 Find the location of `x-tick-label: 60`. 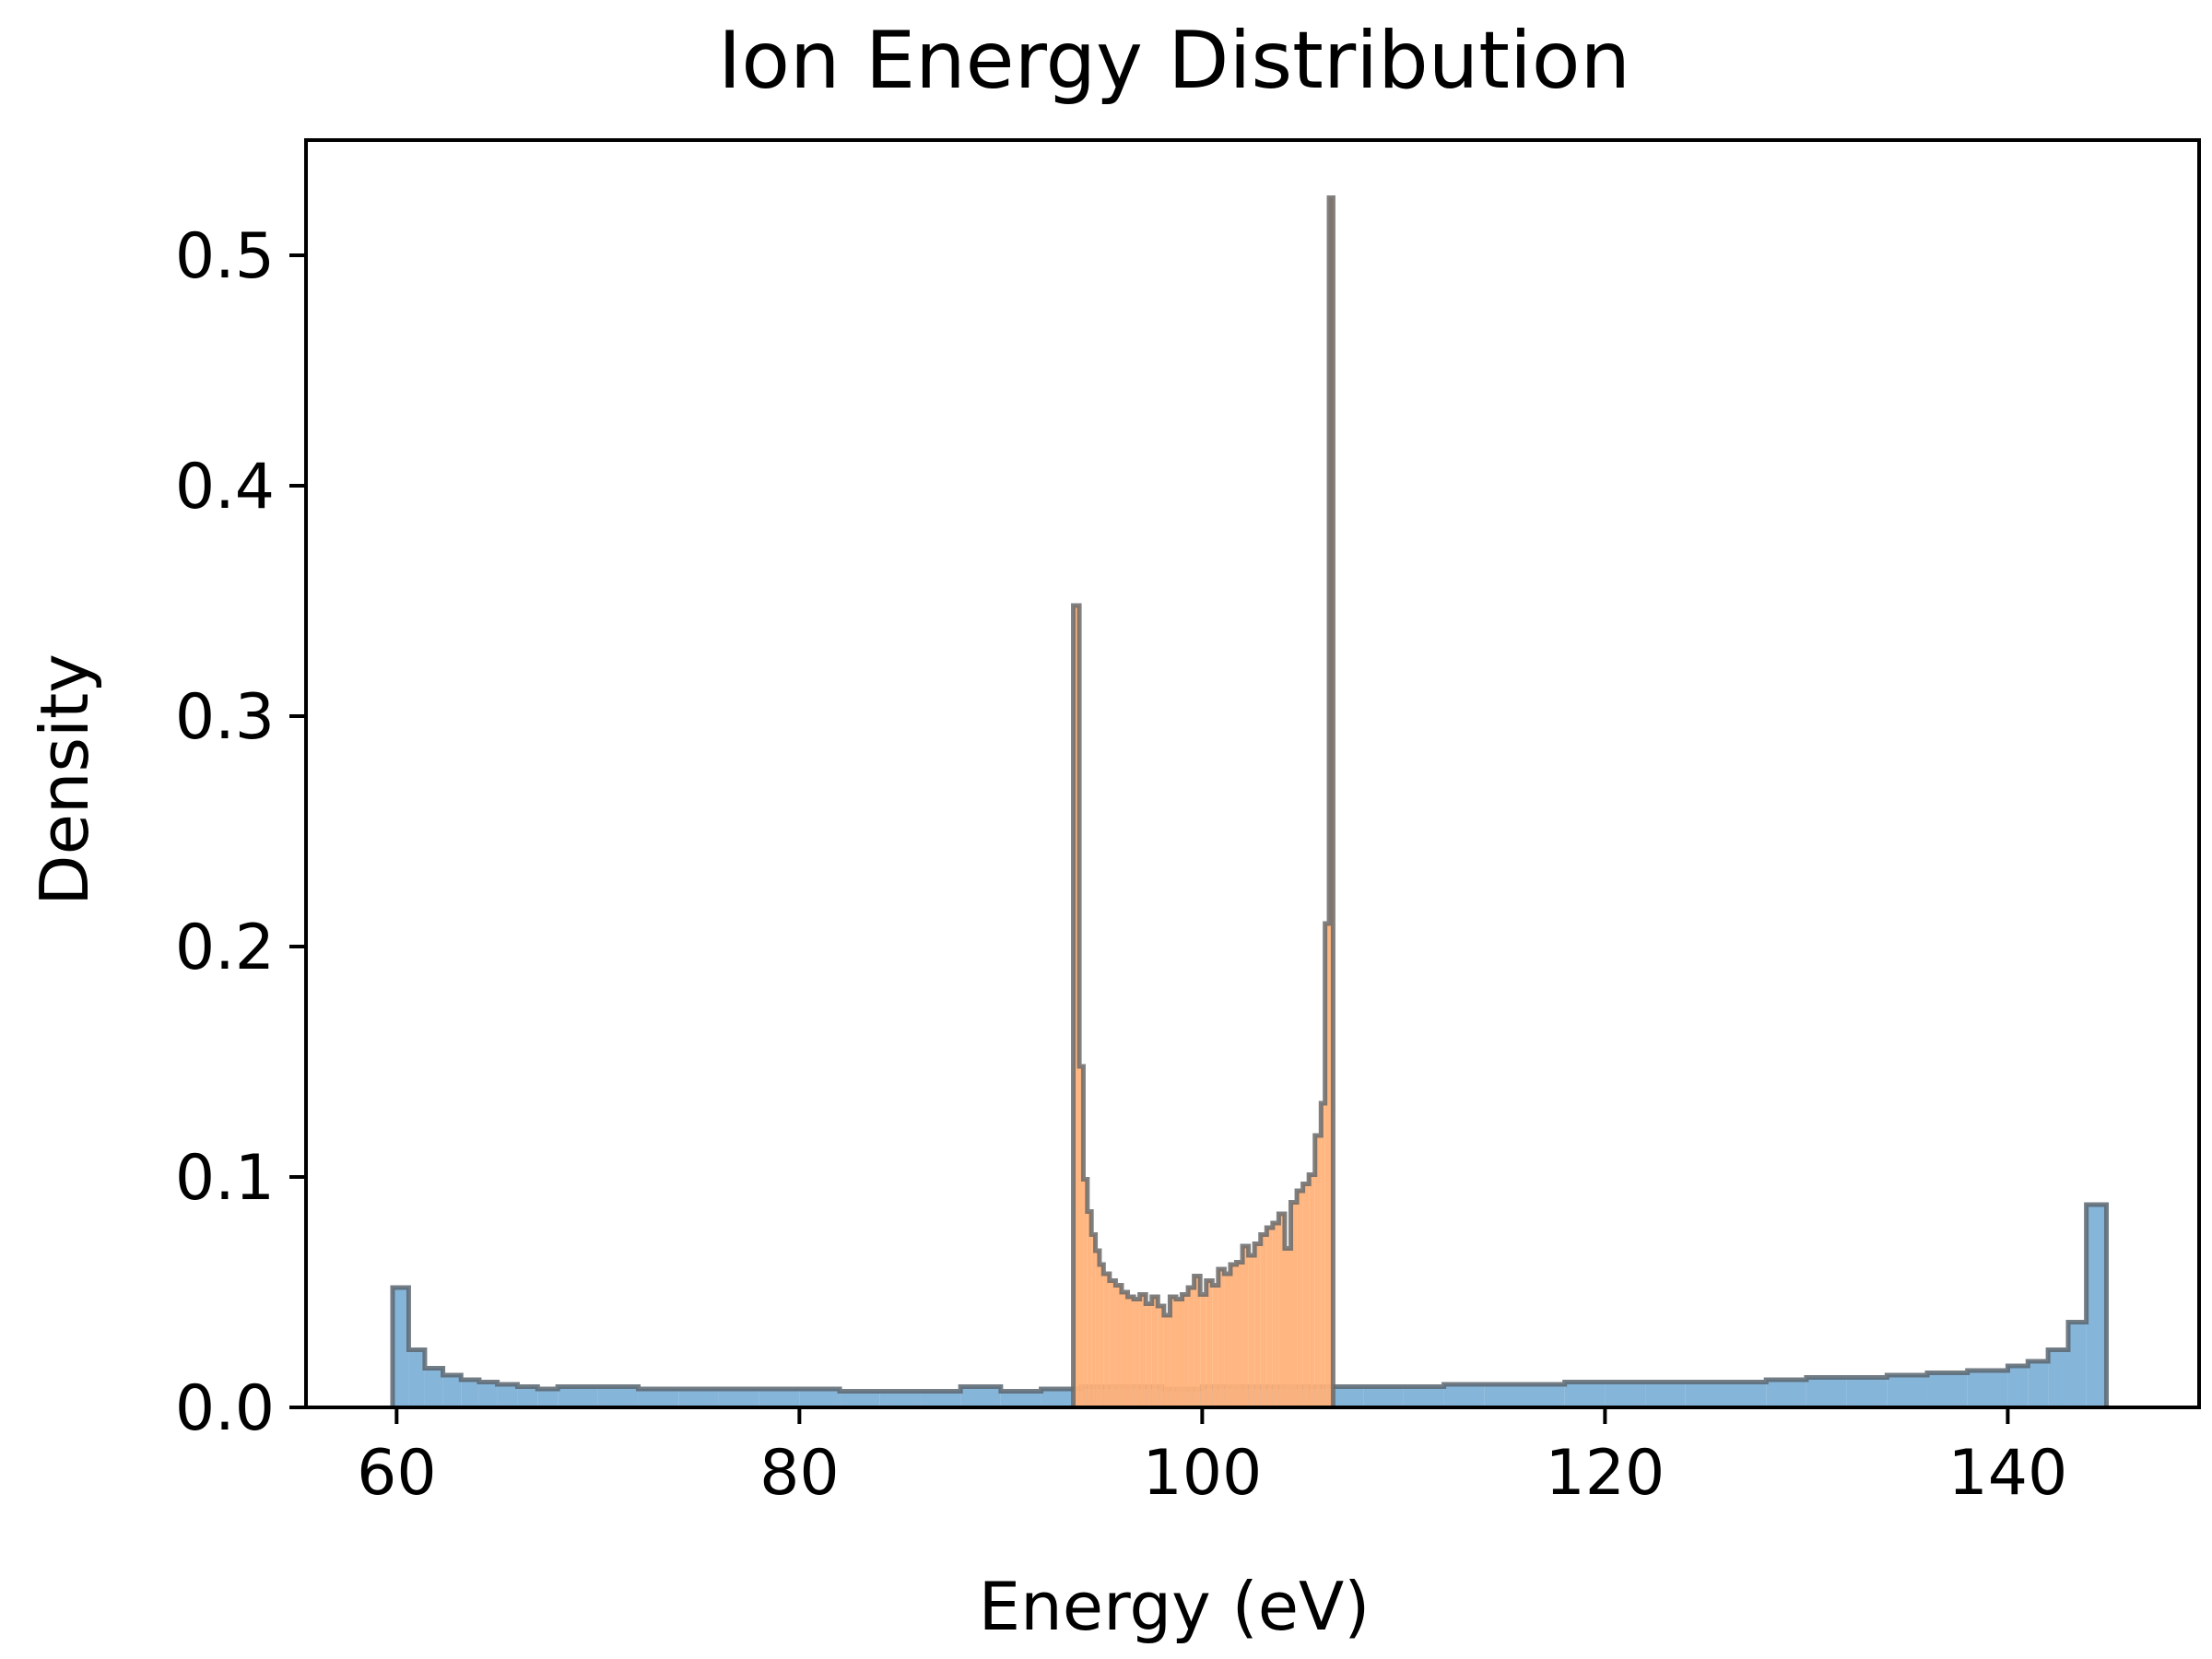

x-tick-label: 60 is located at coordinates (397, 1473).